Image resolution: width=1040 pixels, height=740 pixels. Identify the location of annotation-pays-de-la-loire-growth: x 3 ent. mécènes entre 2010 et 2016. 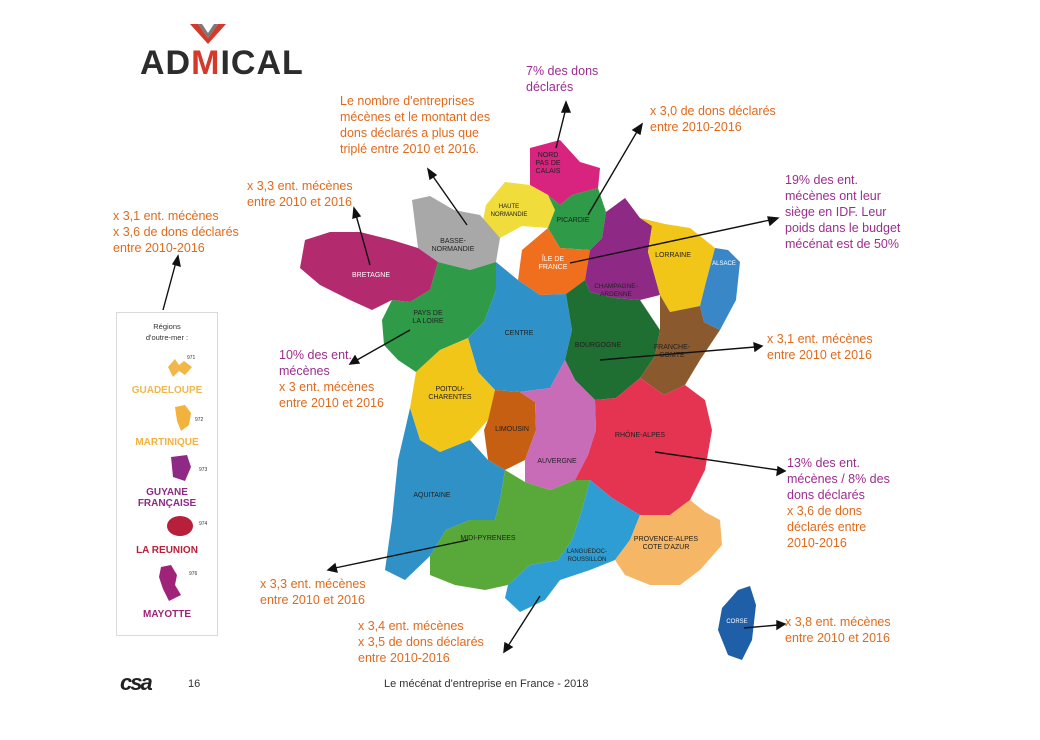
(331, 395).